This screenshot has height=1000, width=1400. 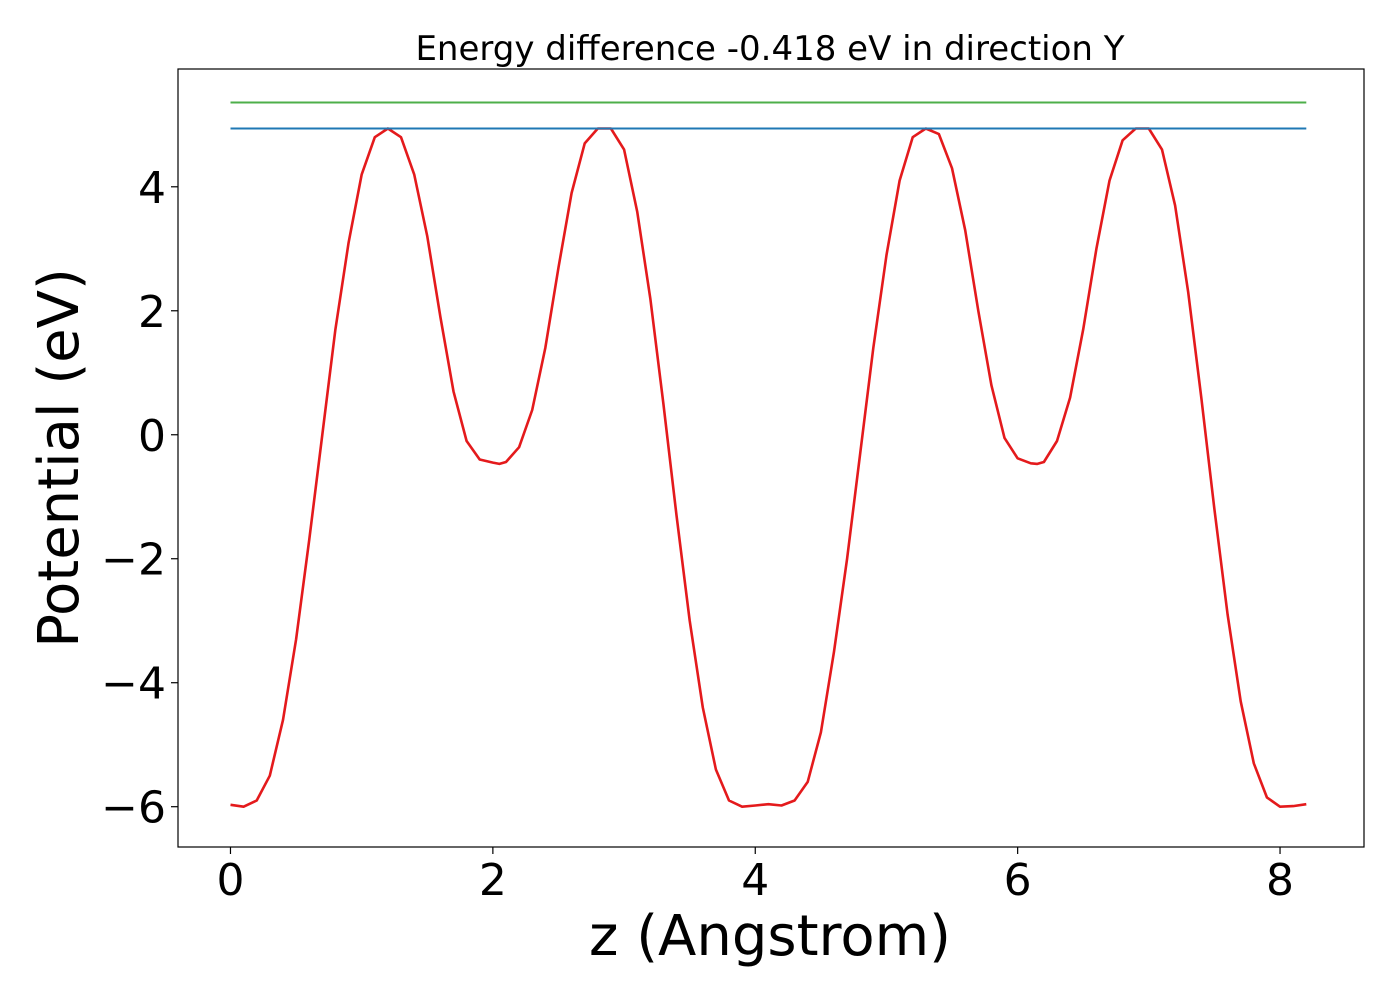 I want to click on y-tick-label: −6, so click(x=133, y=808).